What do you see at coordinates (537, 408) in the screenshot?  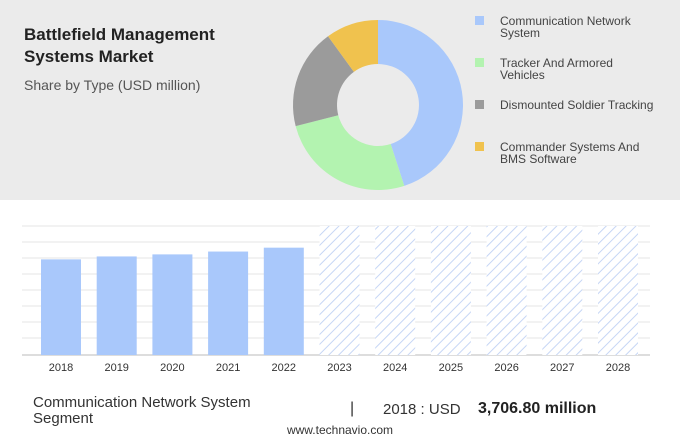 I see `value-label: 3,706.80 million` at bounding box center [537, 408].